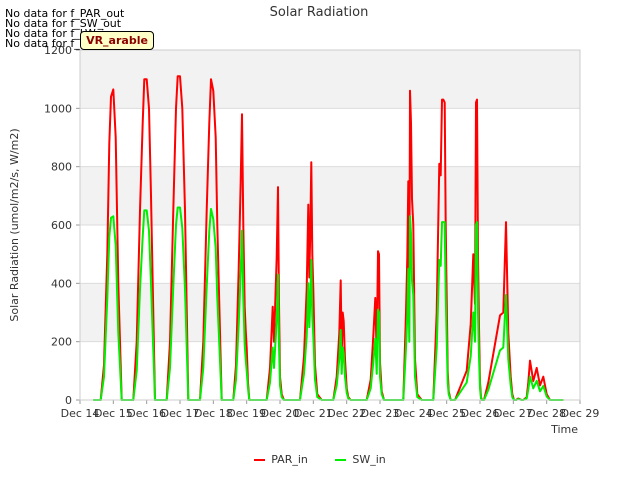 This screenshot has width=640, height=480. Describe the element at coordinates (58, 33) in the screenshot. I see `no-data-notice: No data for f_LW_in` at that location.